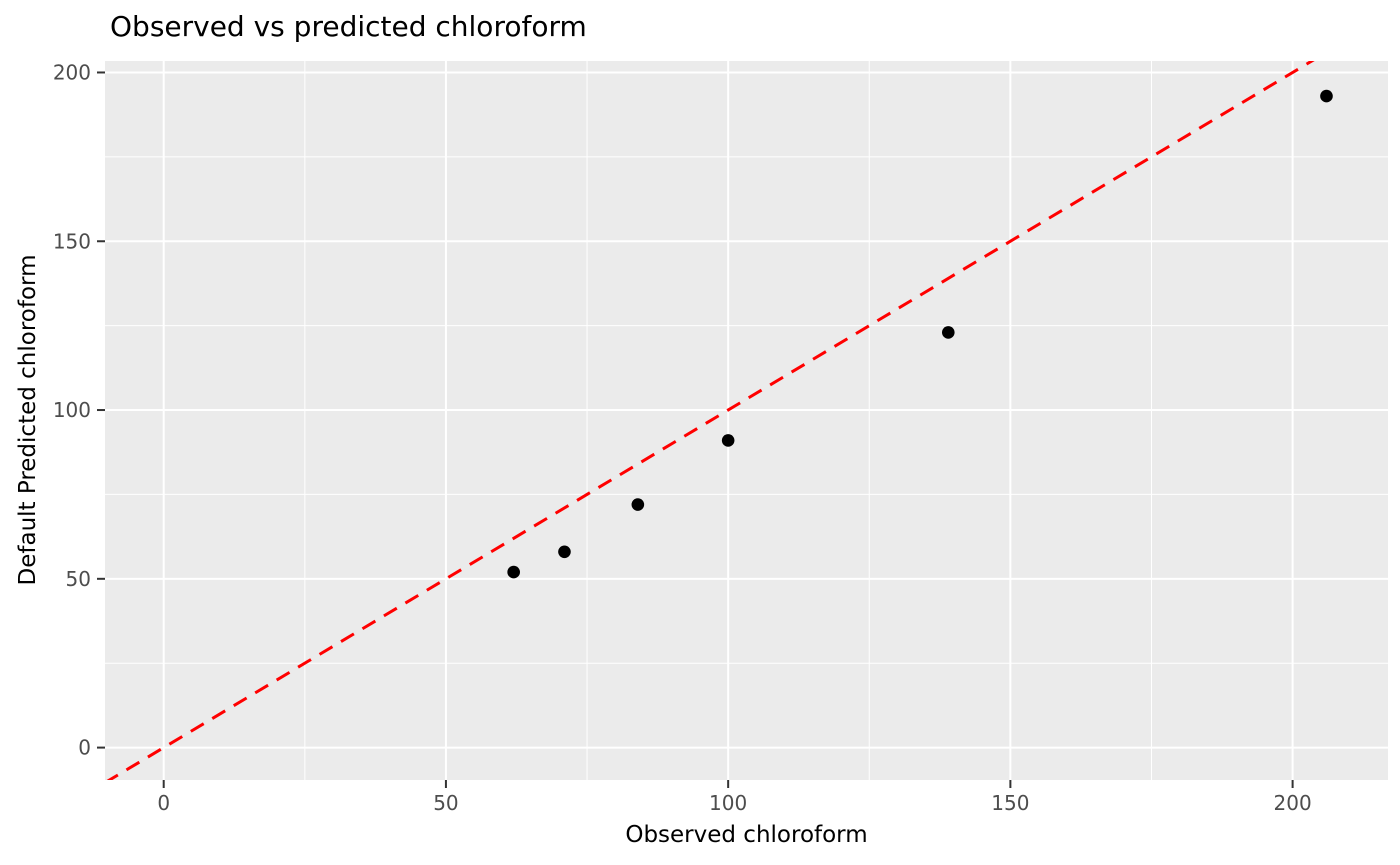 The width and height of the screenshot is (1400, 865). Describe the element at coordinates (28, 420) in the screenshot. I see `y-axis-title: Default Predicted chloroform` at that location.